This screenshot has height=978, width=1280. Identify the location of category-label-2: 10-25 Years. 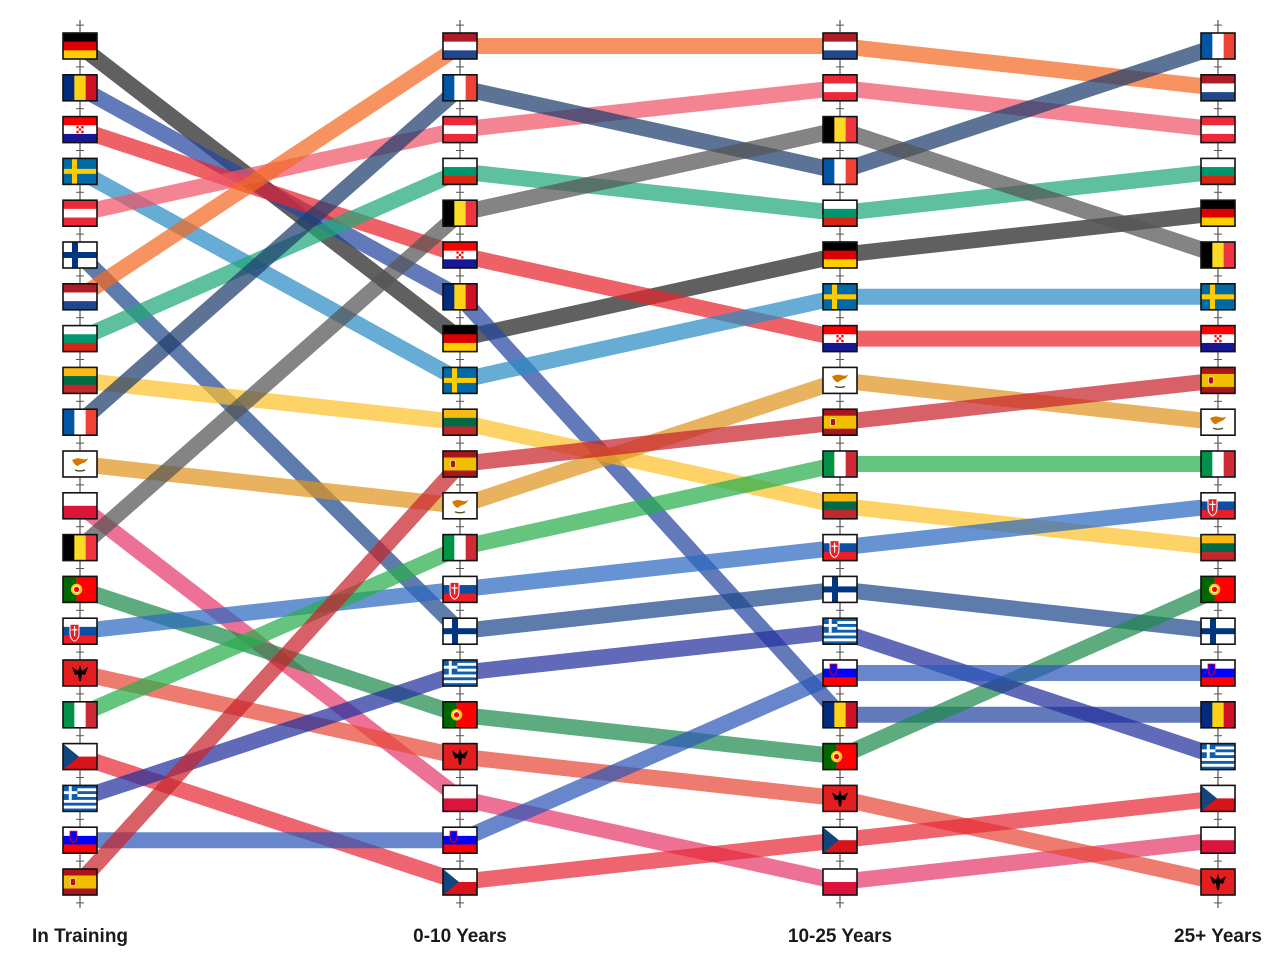
(840, 936).